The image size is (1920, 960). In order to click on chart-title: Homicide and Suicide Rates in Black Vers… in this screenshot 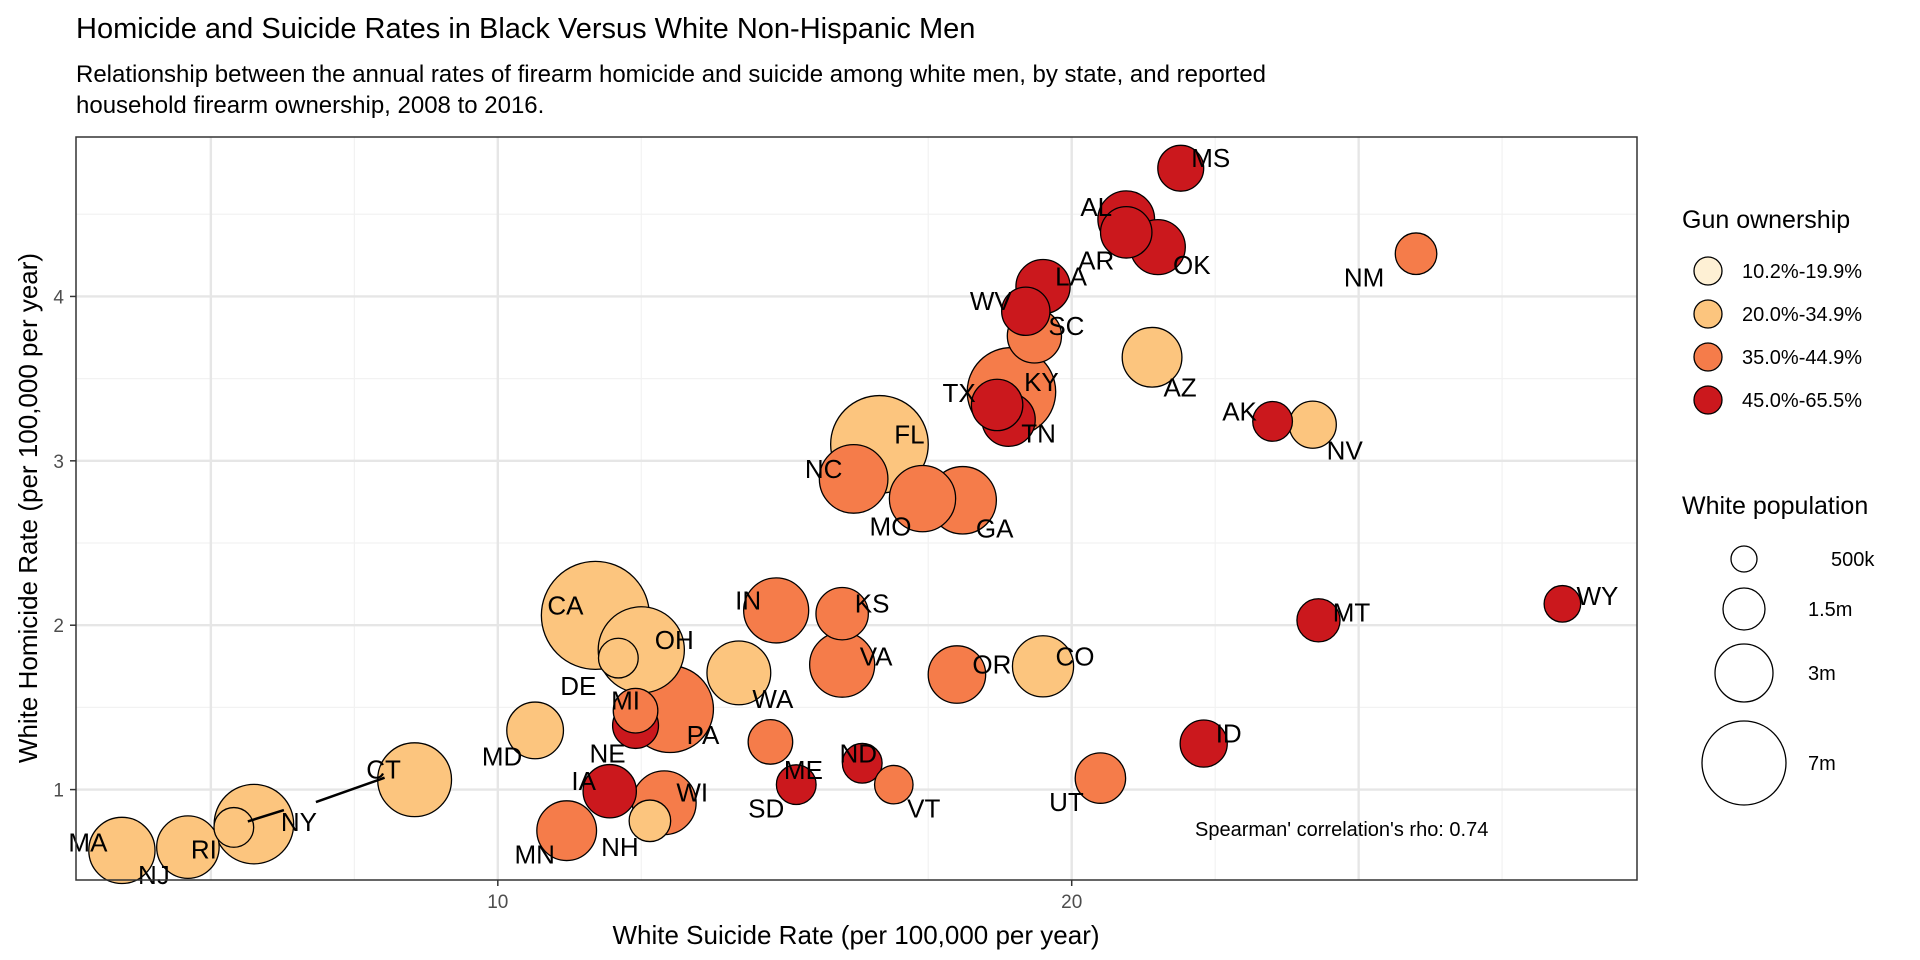, I will do `click(525, 29)`.